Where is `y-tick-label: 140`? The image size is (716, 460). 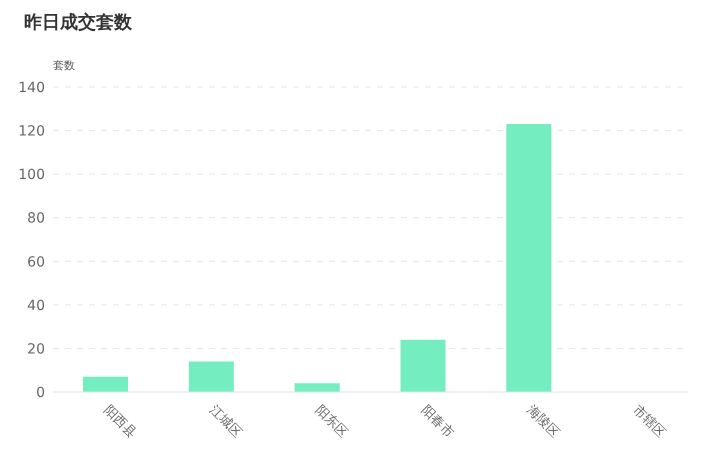 y-tick-label: 140 is located at coordinates (31, 88).